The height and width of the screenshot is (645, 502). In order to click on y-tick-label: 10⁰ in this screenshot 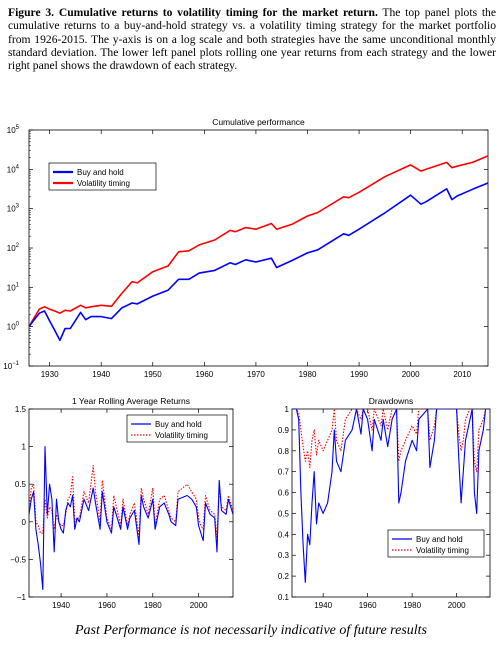, I will do `click(13, 327)`.